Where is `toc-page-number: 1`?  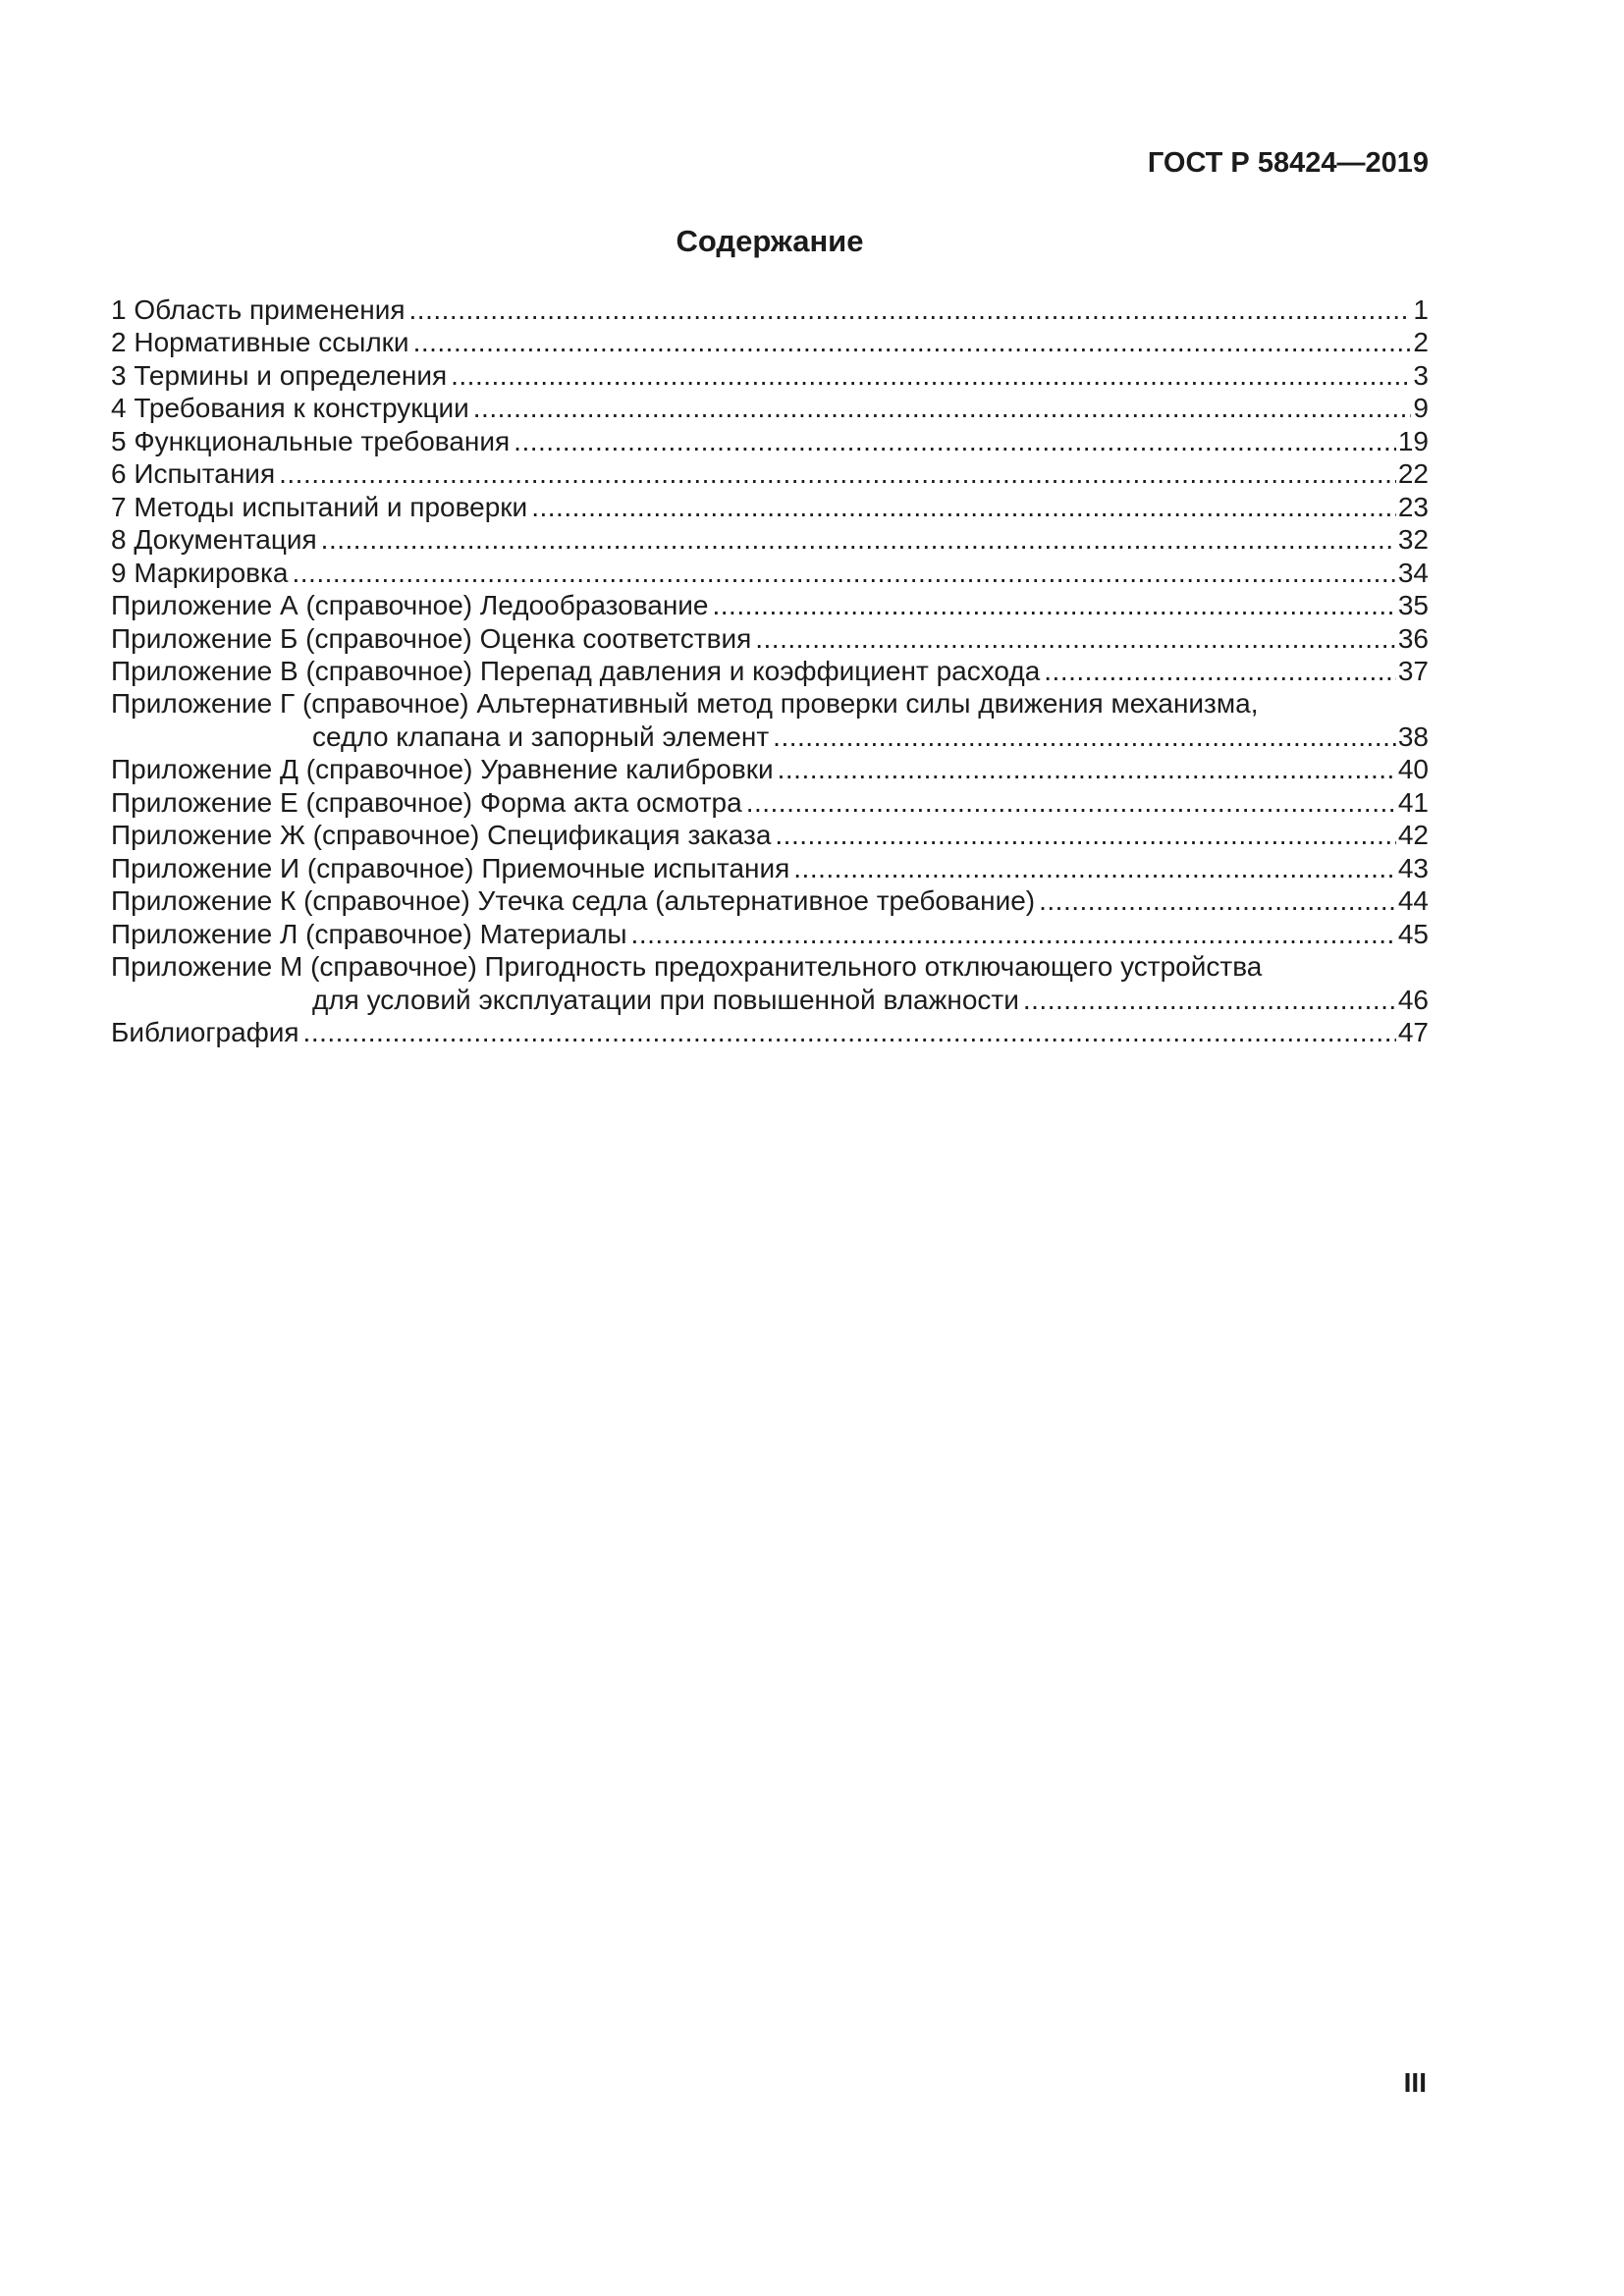
toc-page-number: 1 is located at coordinates (1421, 309).